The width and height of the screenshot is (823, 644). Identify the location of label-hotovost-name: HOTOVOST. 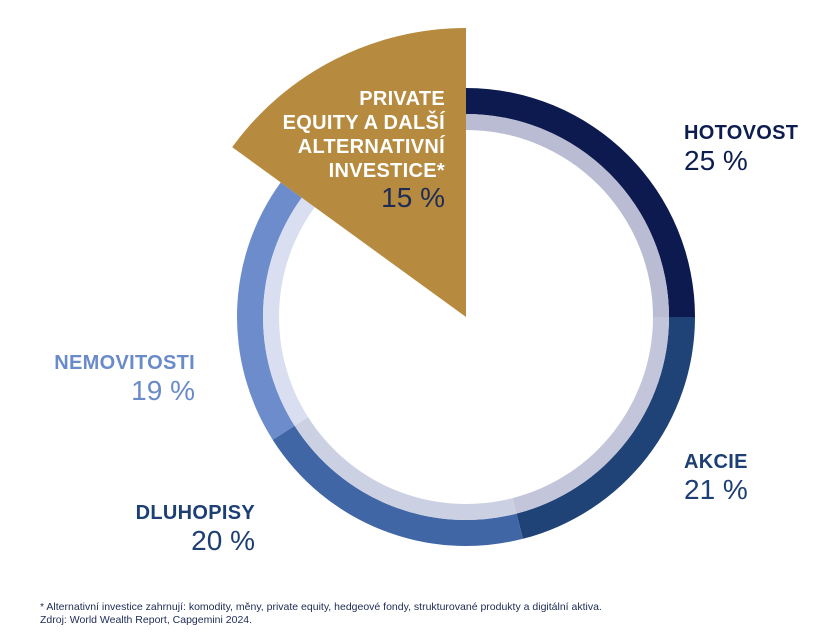
(741, 133).